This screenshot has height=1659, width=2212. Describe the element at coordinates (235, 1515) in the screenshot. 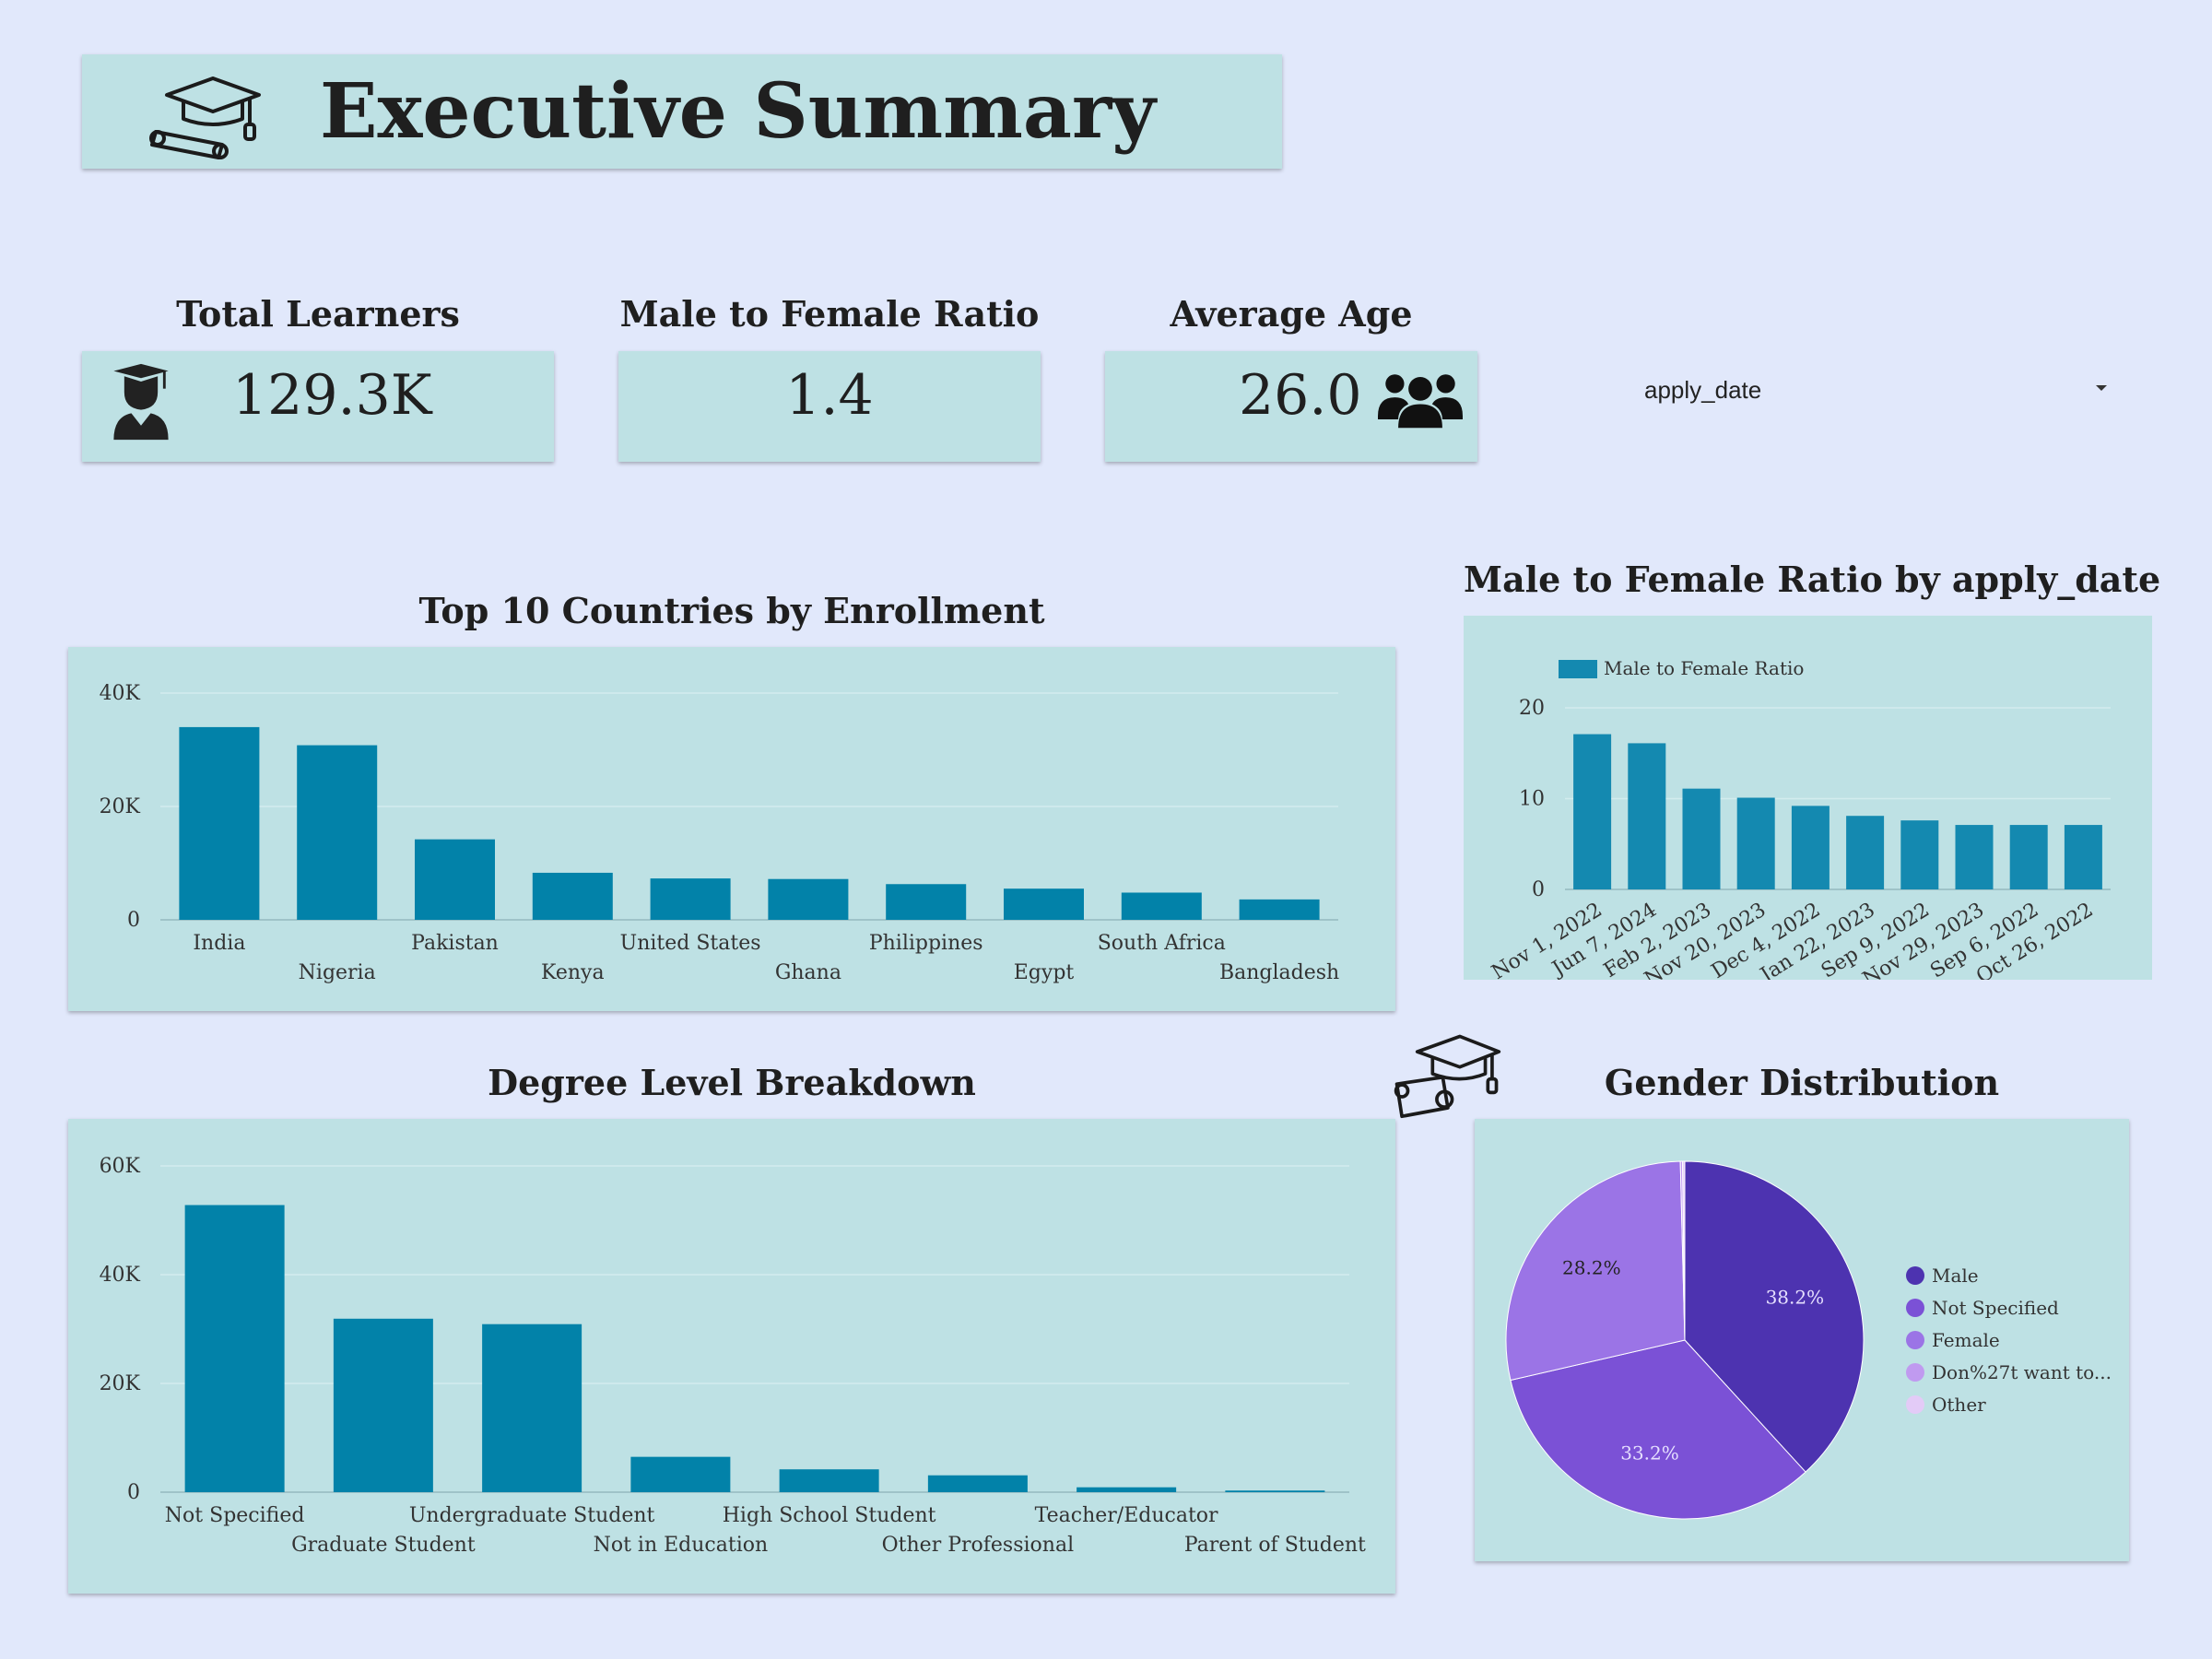

I see `x-tick-label: Not Specified` at that location.